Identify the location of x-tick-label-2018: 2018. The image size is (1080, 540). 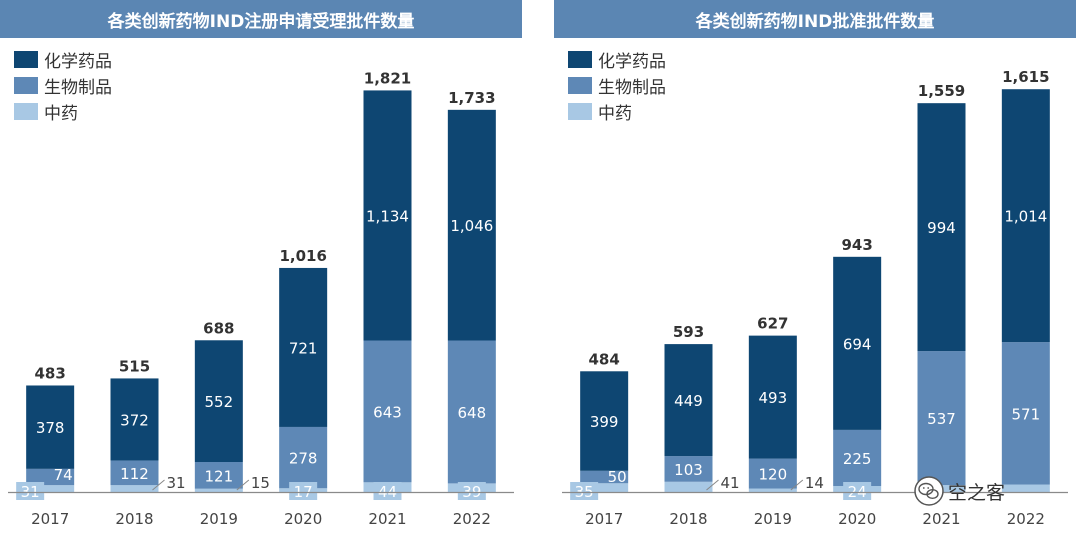
(688, 519).